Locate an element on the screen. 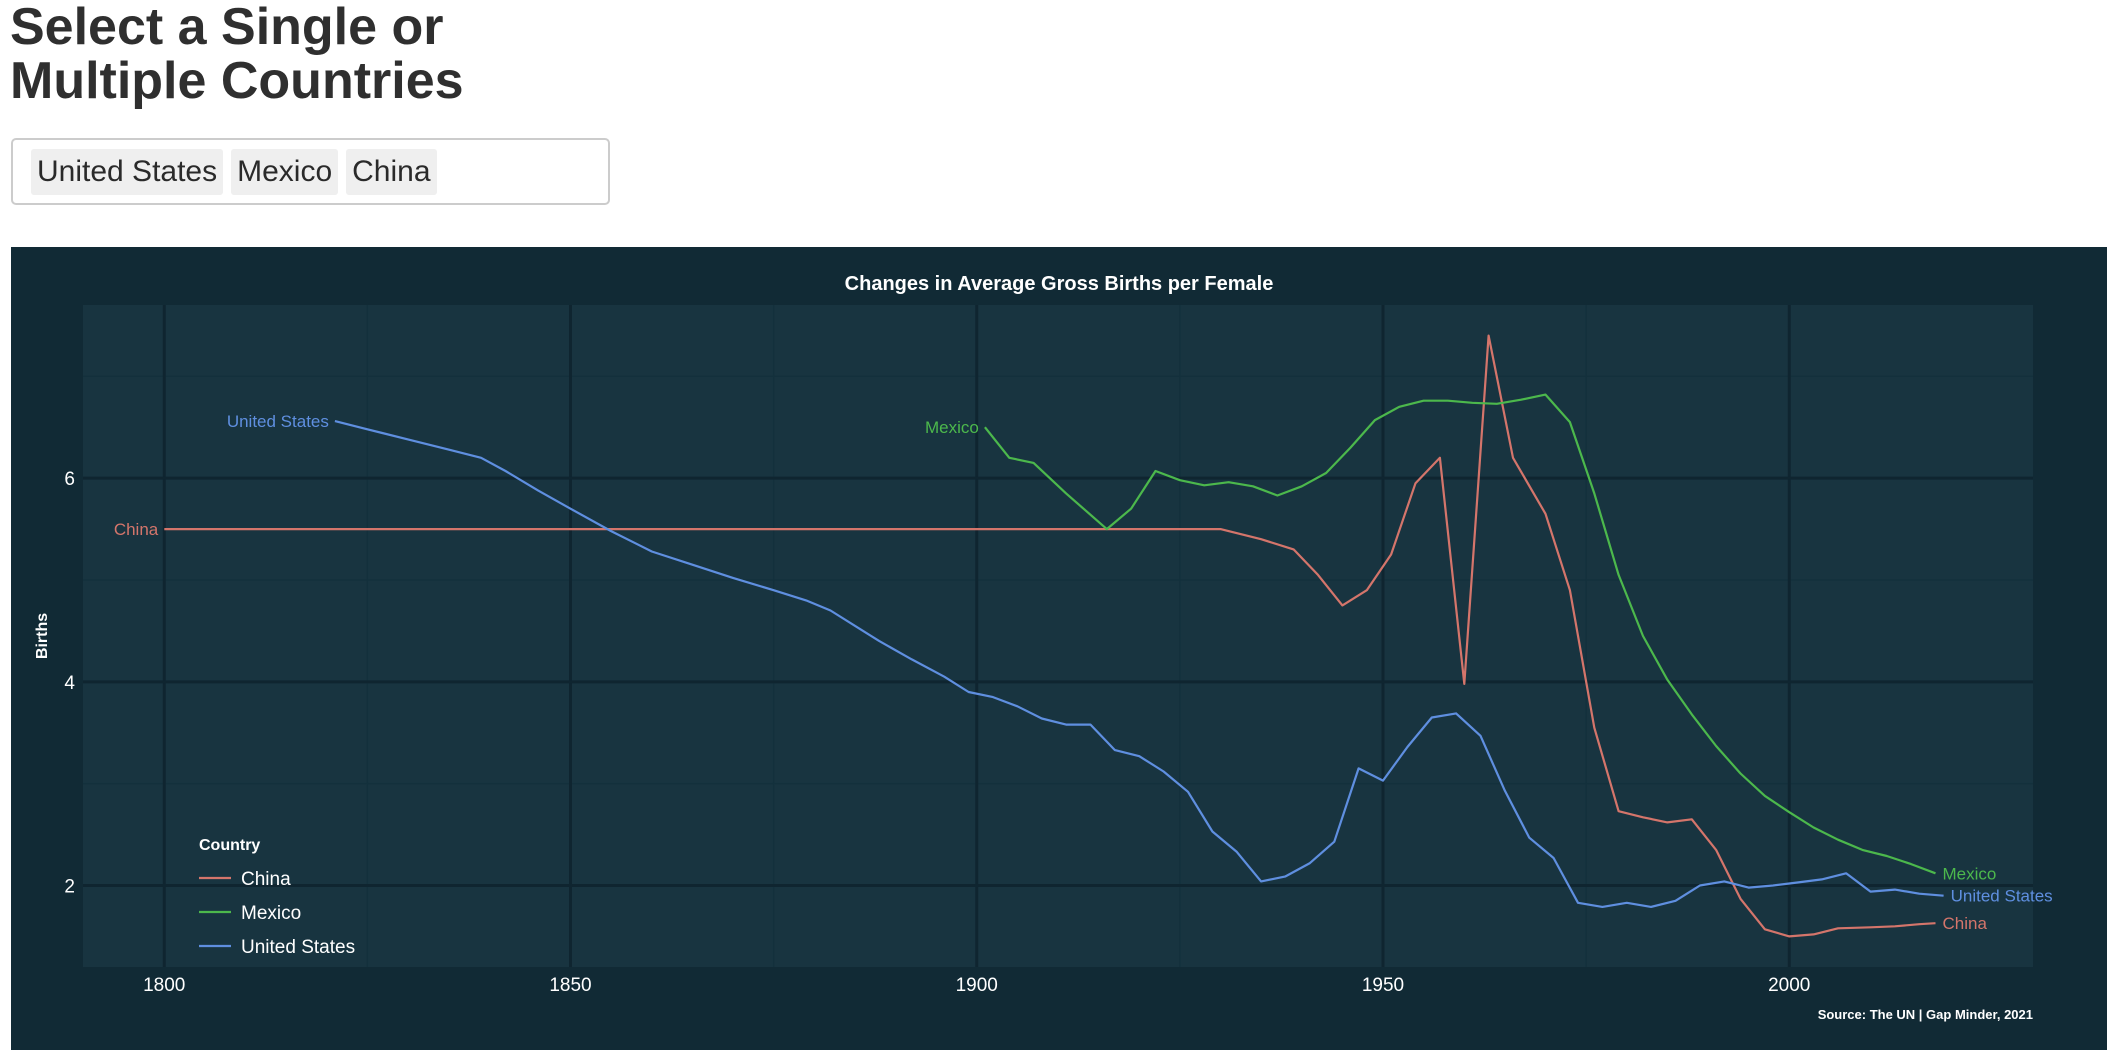  x-tick-label: 1800 is located at coordinates (164, 985).